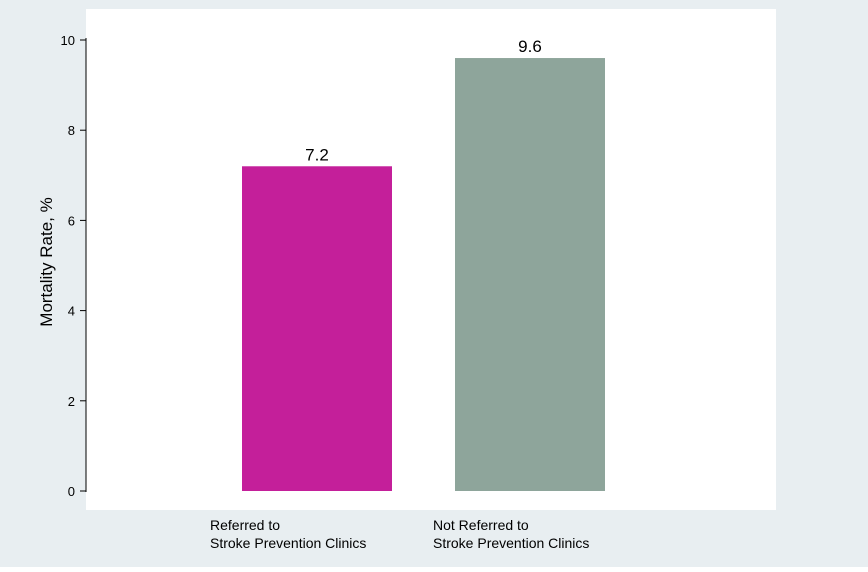  What do you see at coordinates (481, 525) in the screenshot?
I see `x-category-label: Not Referred to` at bounding box center [481, 525].